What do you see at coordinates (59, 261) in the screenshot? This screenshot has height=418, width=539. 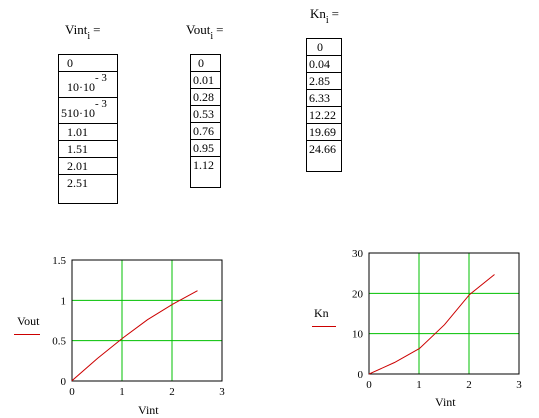 I see `y-tick-label: 1.5` at bounding box center [59, 261].